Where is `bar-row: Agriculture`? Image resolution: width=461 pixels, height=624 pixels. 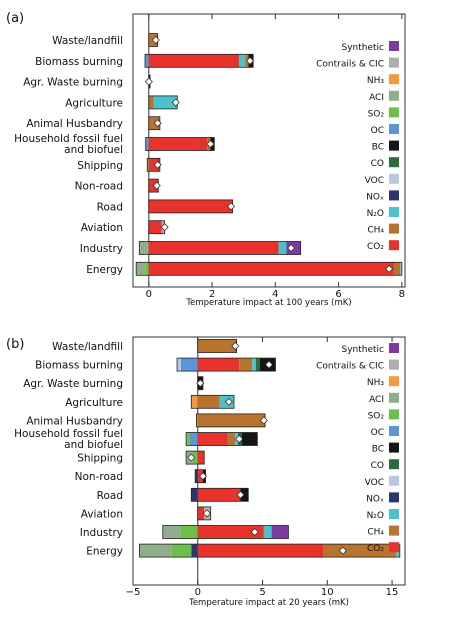
bar-row: Agriculture is located at coordinates (122, 102).